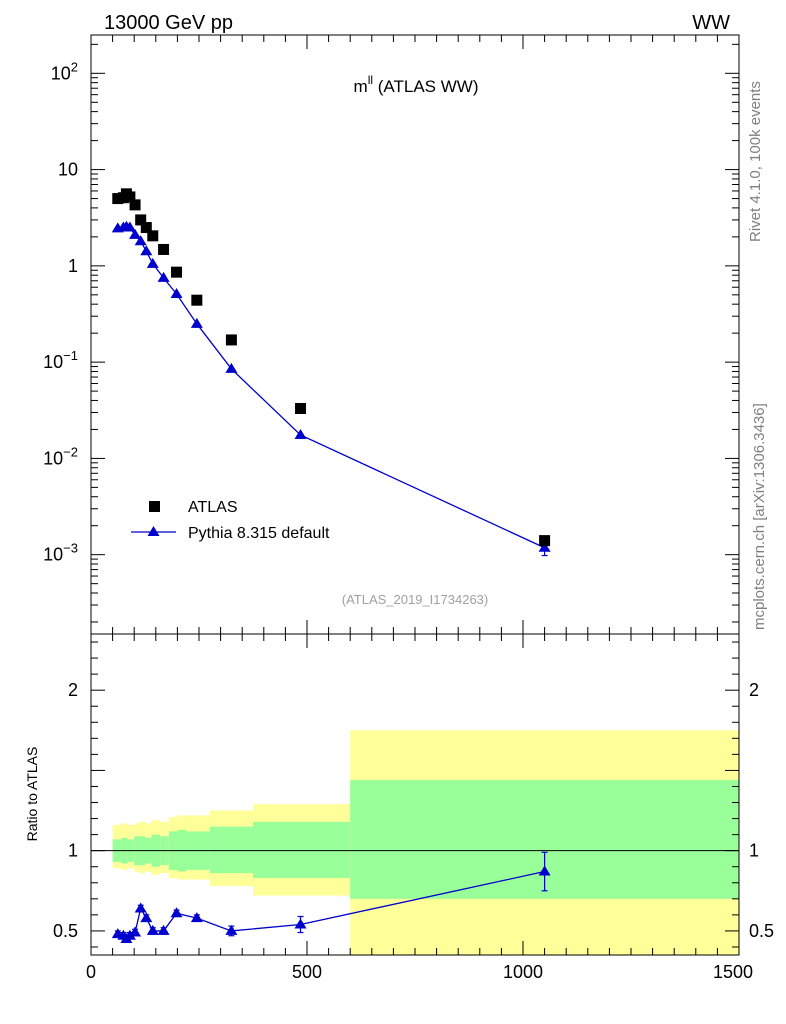 The width and height of the screenshot is (786, 1024). Describe the element at coordinates (759, 516) in the screenshot. I see `source-url-label: mcplots.cern.ch [arXiv:1306.3436]` at that location.